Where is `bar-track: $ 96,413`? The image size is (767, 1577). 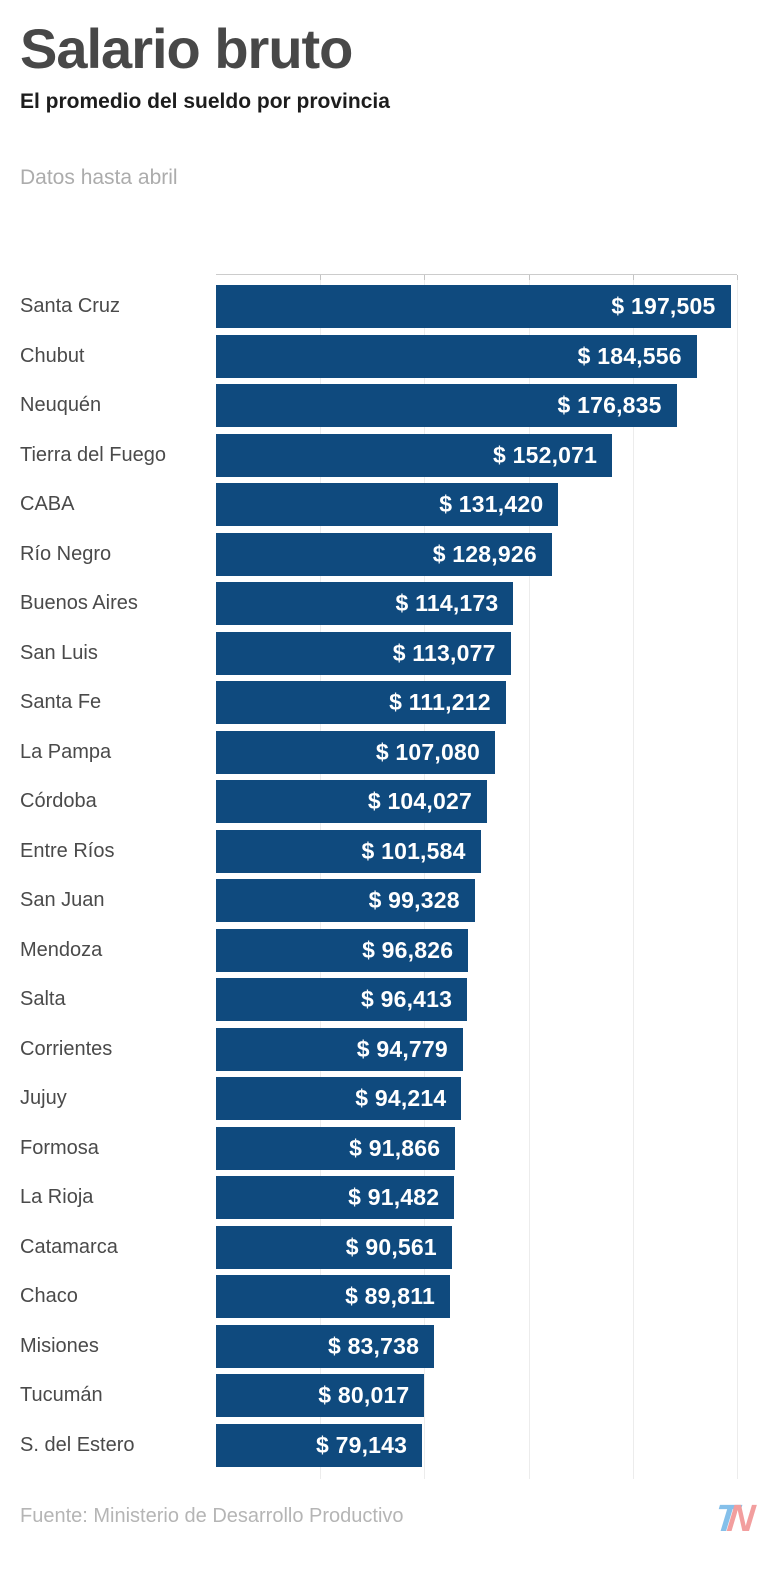 bar-track: $ 96,413 is located at coordinates (476, 1000).